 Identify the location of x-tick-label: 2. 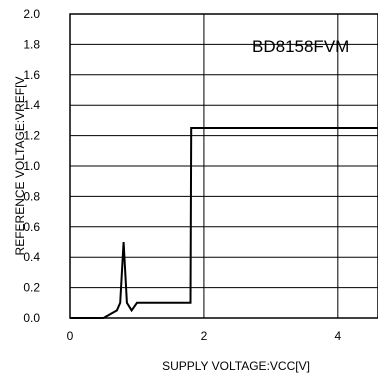
(204, 336).